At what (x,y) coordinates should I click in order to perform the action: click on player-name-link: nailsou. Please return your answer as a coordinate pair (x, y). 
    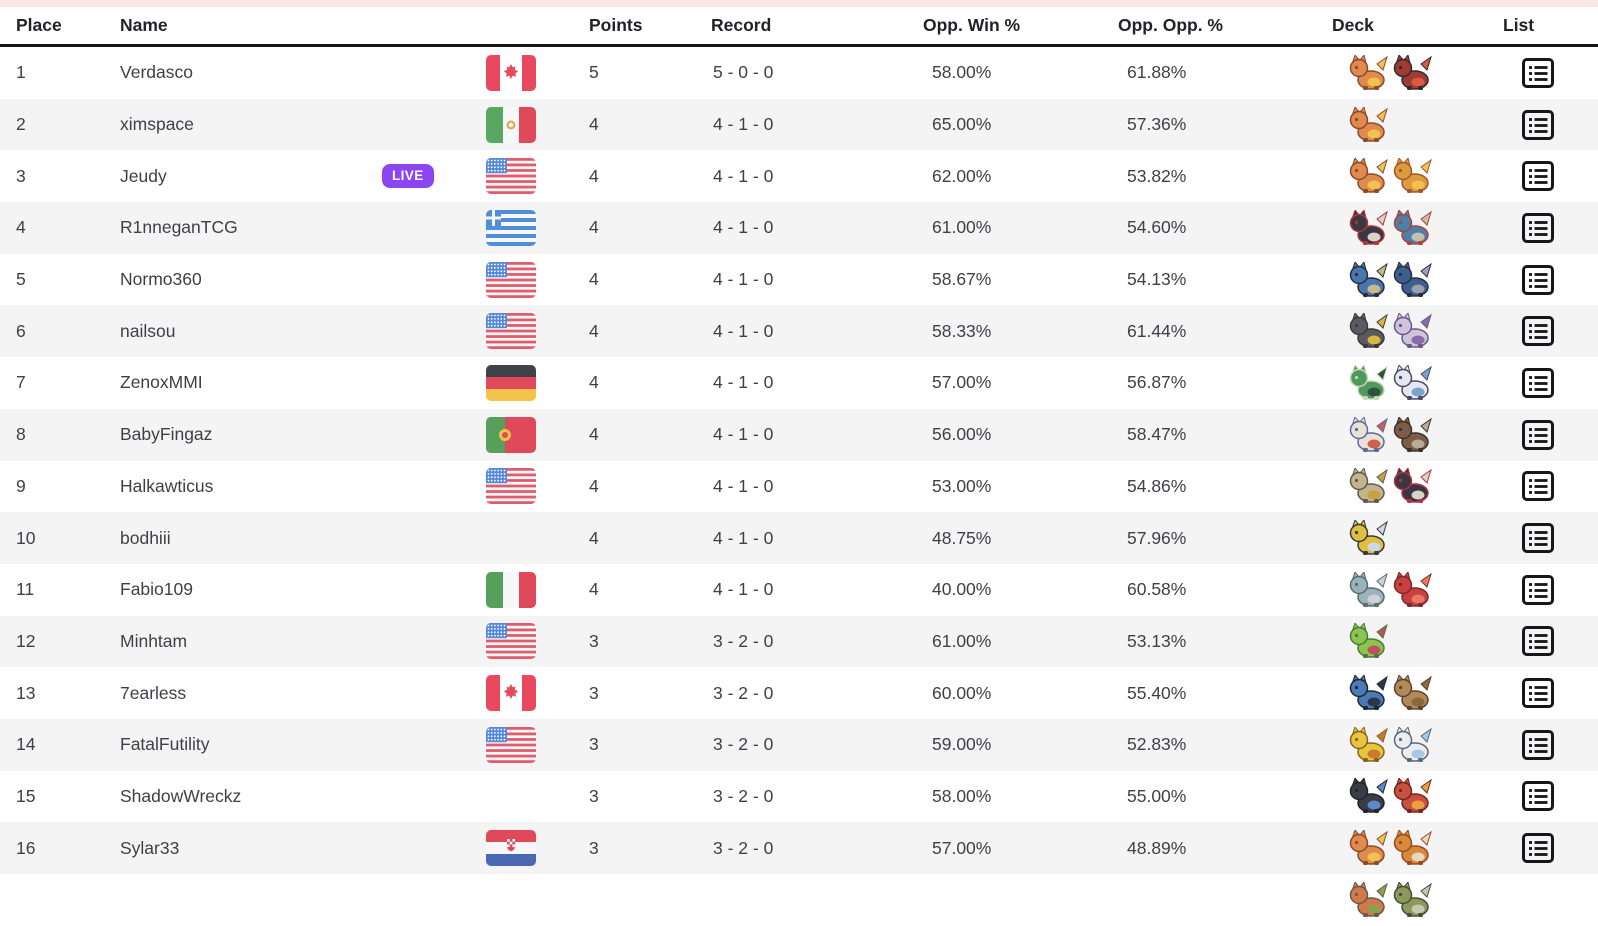
    Looking at the image, I should click on (148, 330).